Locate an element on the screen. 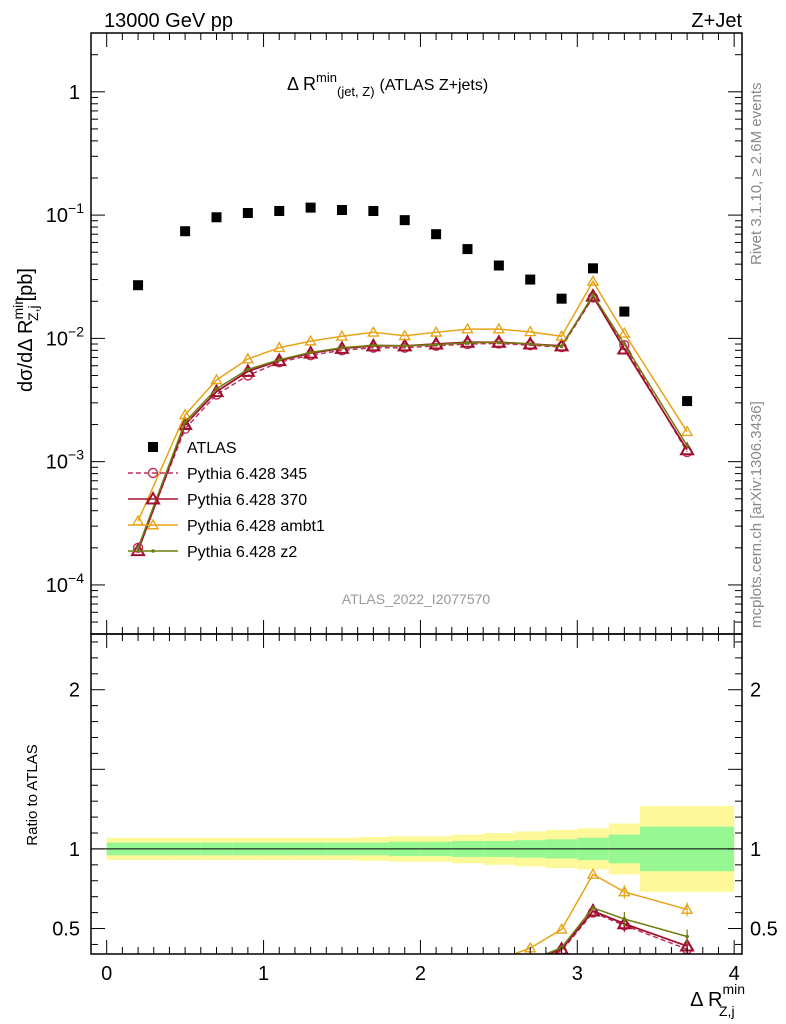 The image size is (786, 1024). legend-label: Pythia 6.428 370 is located at coordinates (247, 500).